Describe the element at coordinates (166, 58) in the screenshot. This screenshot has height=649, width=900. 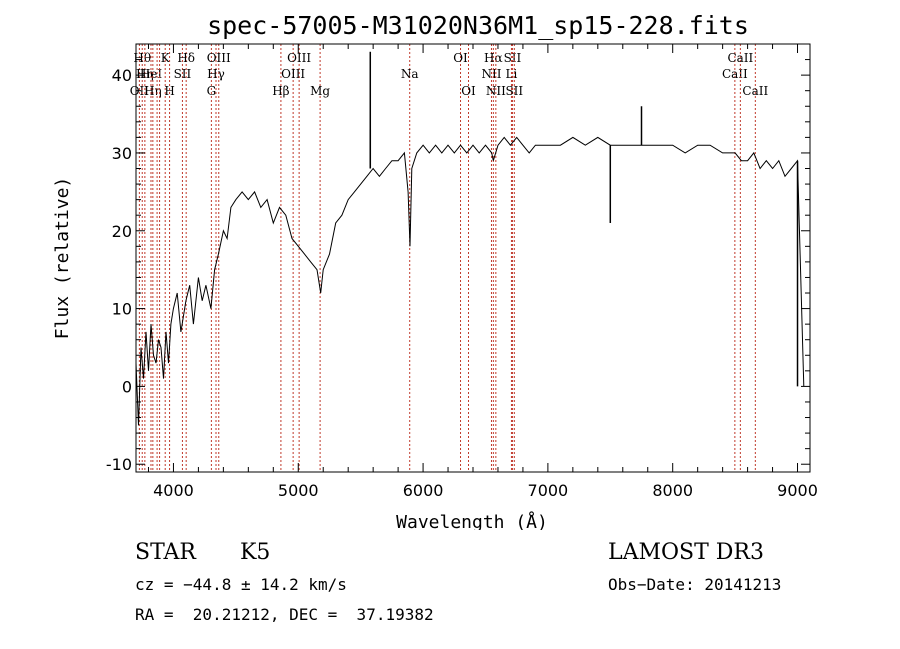
I see `spectral-line-label: K` at that location.